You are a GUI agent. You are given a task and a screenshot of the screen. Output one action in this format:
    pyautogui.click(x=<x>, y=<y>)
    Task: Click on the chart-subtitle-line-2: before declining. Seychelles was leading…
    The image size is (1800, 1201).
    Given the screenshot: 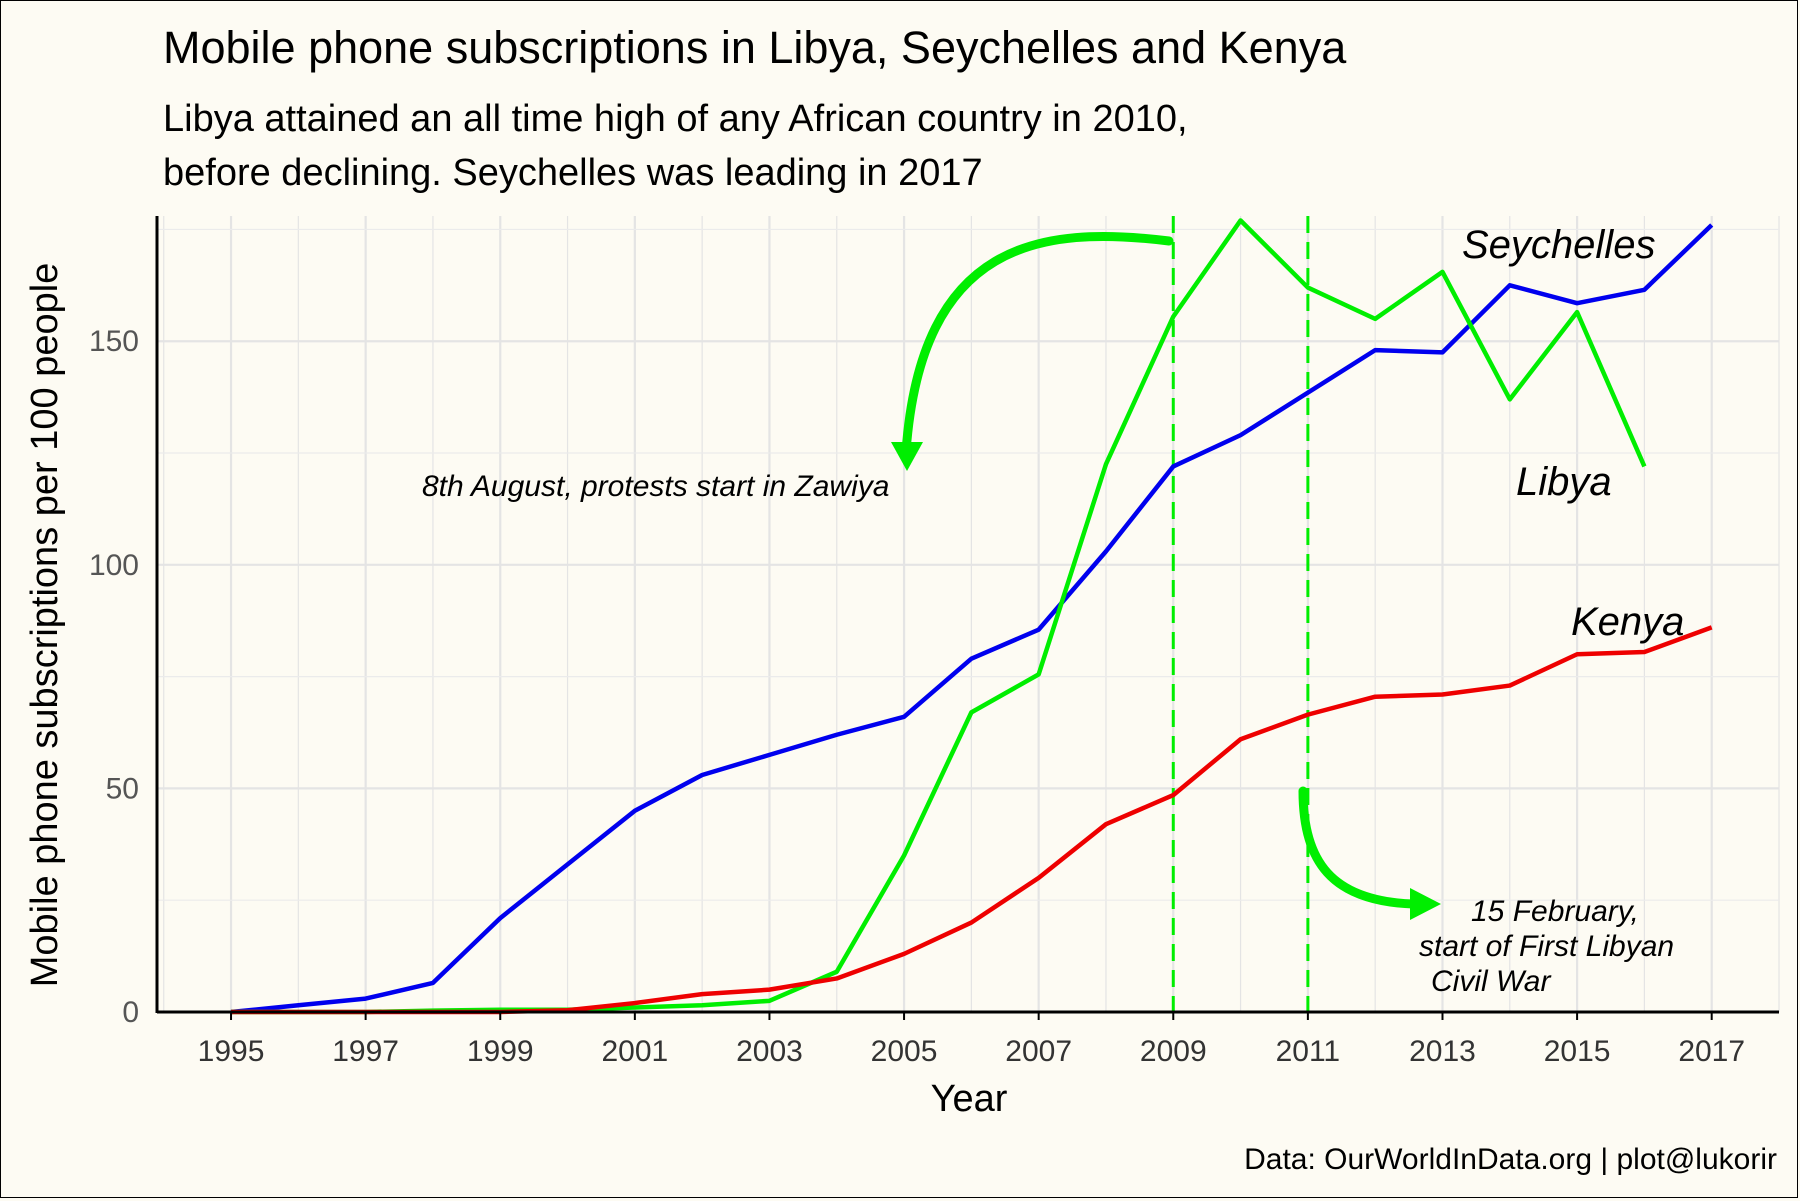 What is the action you would take?
    pyautogui.click(x=573, y=173)
    